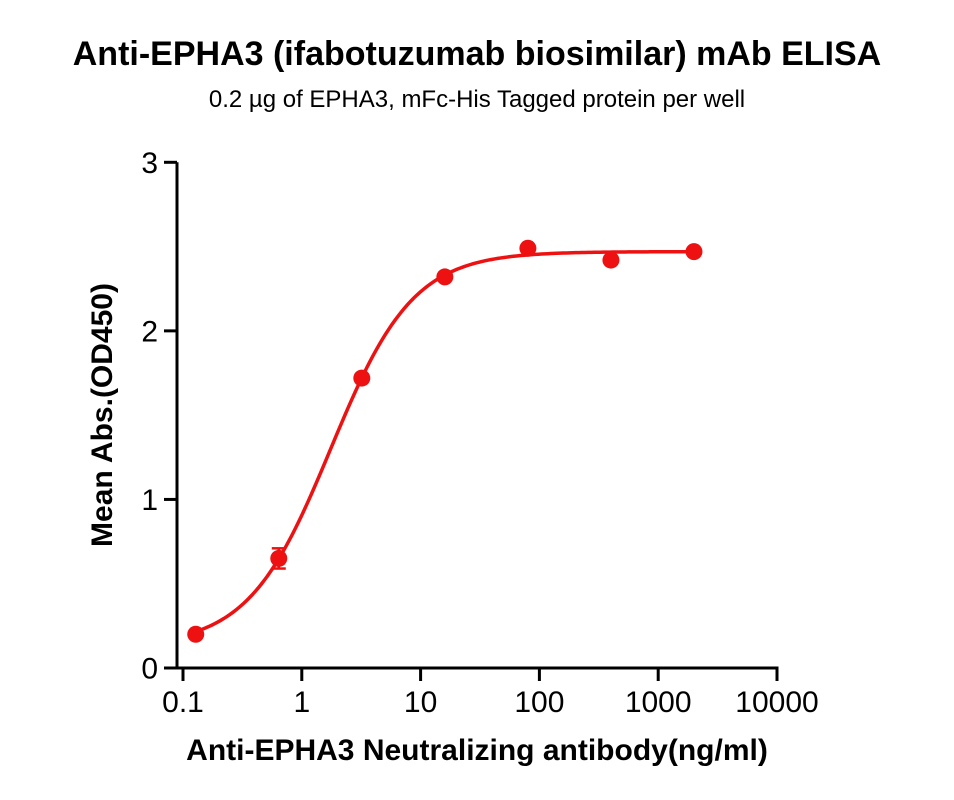 This screenshot has height=800, width=954. I want to click on x-tick-label: 1000, so click(658, 702).